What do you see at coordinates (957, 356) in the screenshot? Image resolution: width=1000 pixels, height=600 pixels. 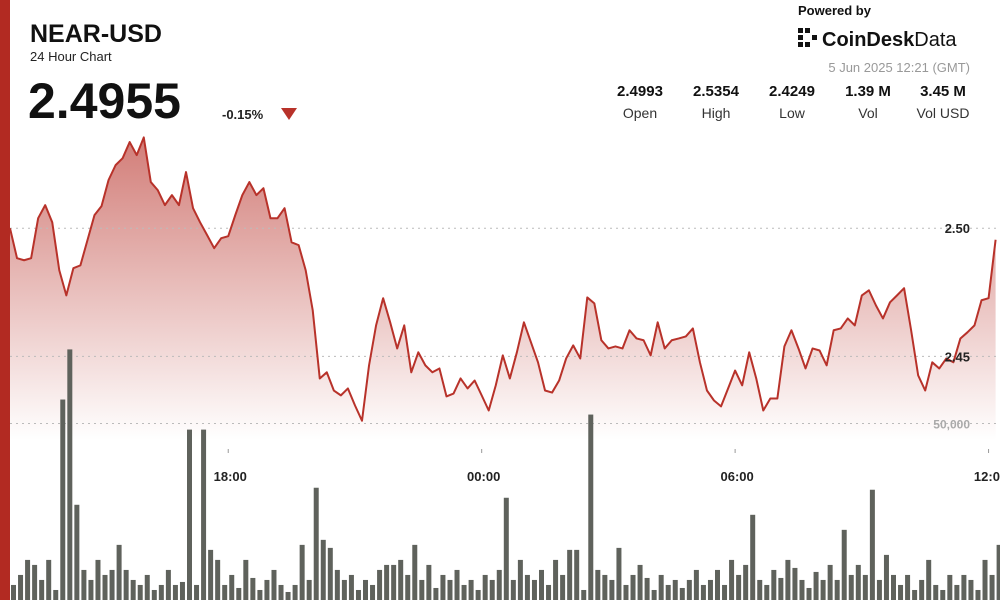 I see `y-tick-label: 2.45` at bounding box center [957, 356].